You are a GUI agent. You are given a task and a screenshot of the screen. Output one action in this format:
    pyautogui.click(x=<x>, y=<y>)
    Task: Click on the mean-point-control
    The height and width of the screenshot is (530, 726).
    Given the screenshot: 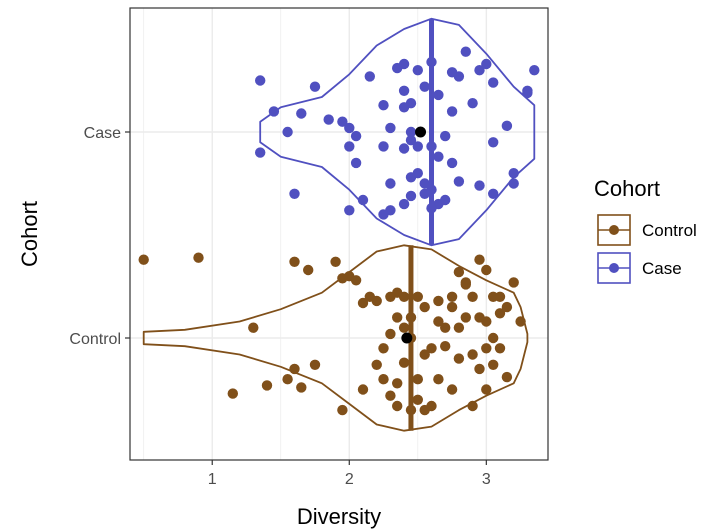 What is the action you would take?
    pyautogui.click(x=407, y=338)
    